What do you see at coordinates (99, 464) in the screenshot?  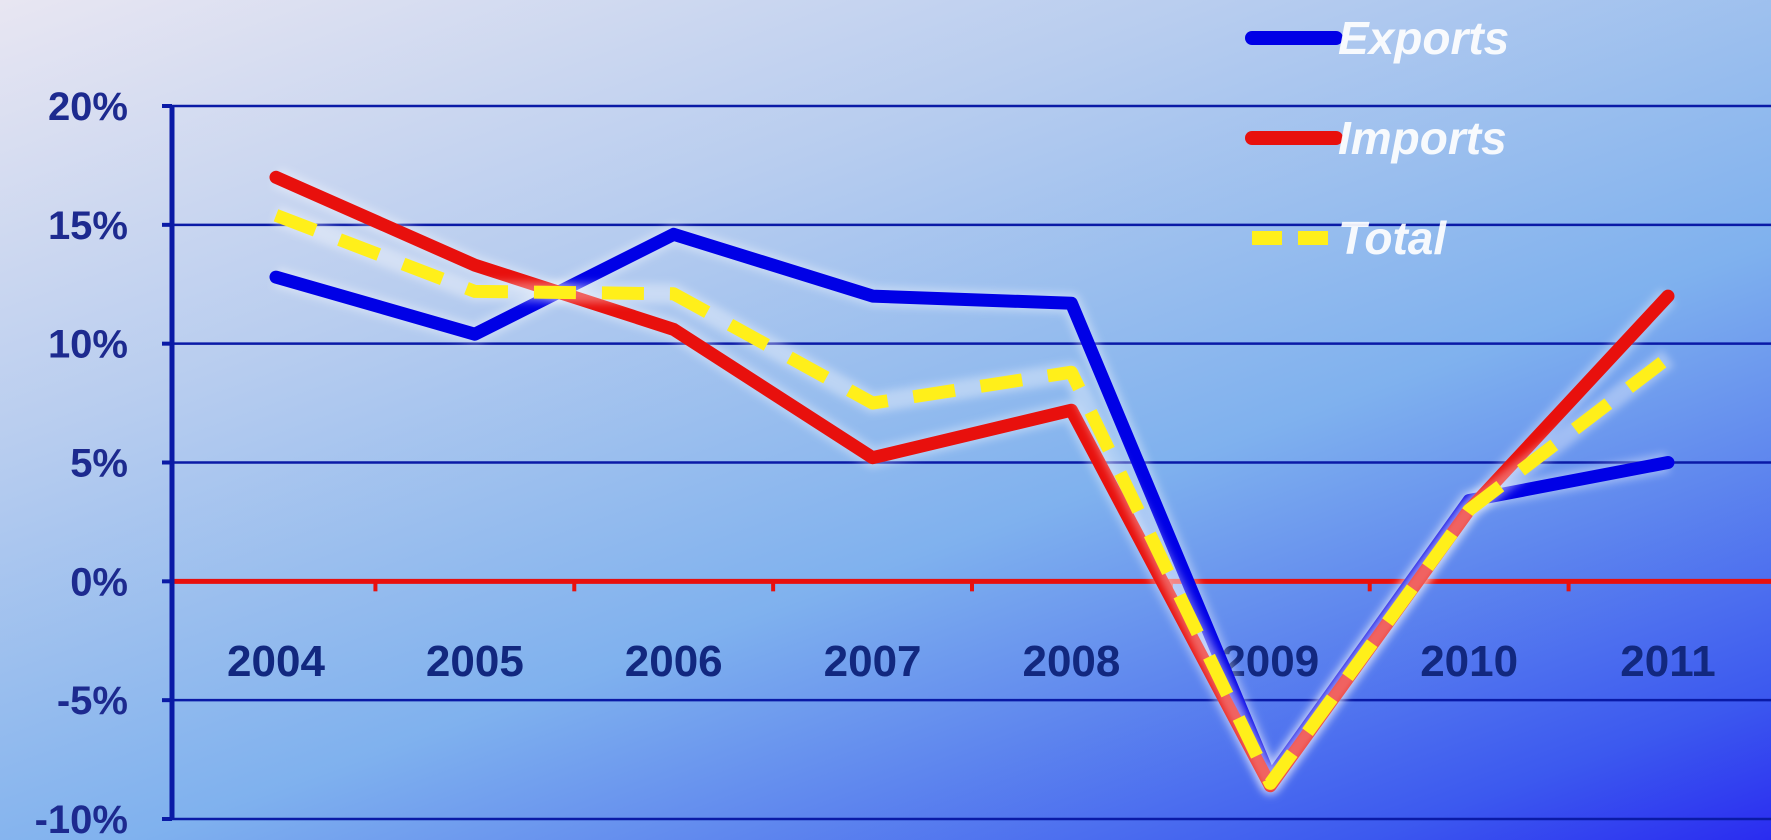 I see `y-tick-label: 5%` at bounding box center [99, 464].